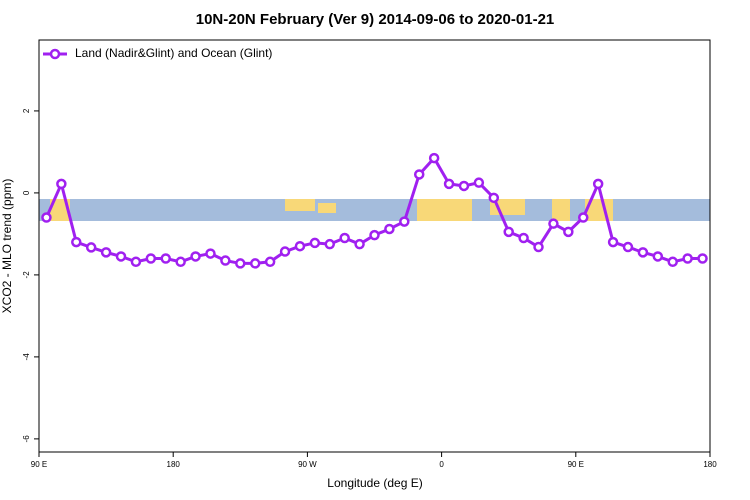  What do you see at coordinates (26, 192) in the screenshot?
I see `y-tick-label: 0` at bounding box center [26, 192].